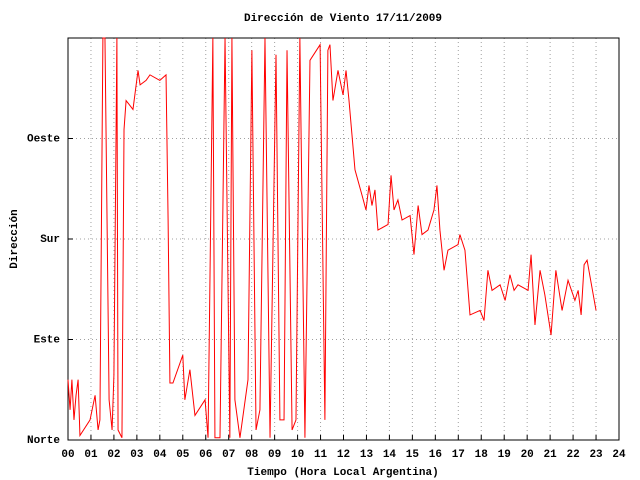 The image size is (640, 480). What do you see at coordinates (527, 455) in the screenshot?
I see `x-tick-label: 20` at bounding box center [527, 455].